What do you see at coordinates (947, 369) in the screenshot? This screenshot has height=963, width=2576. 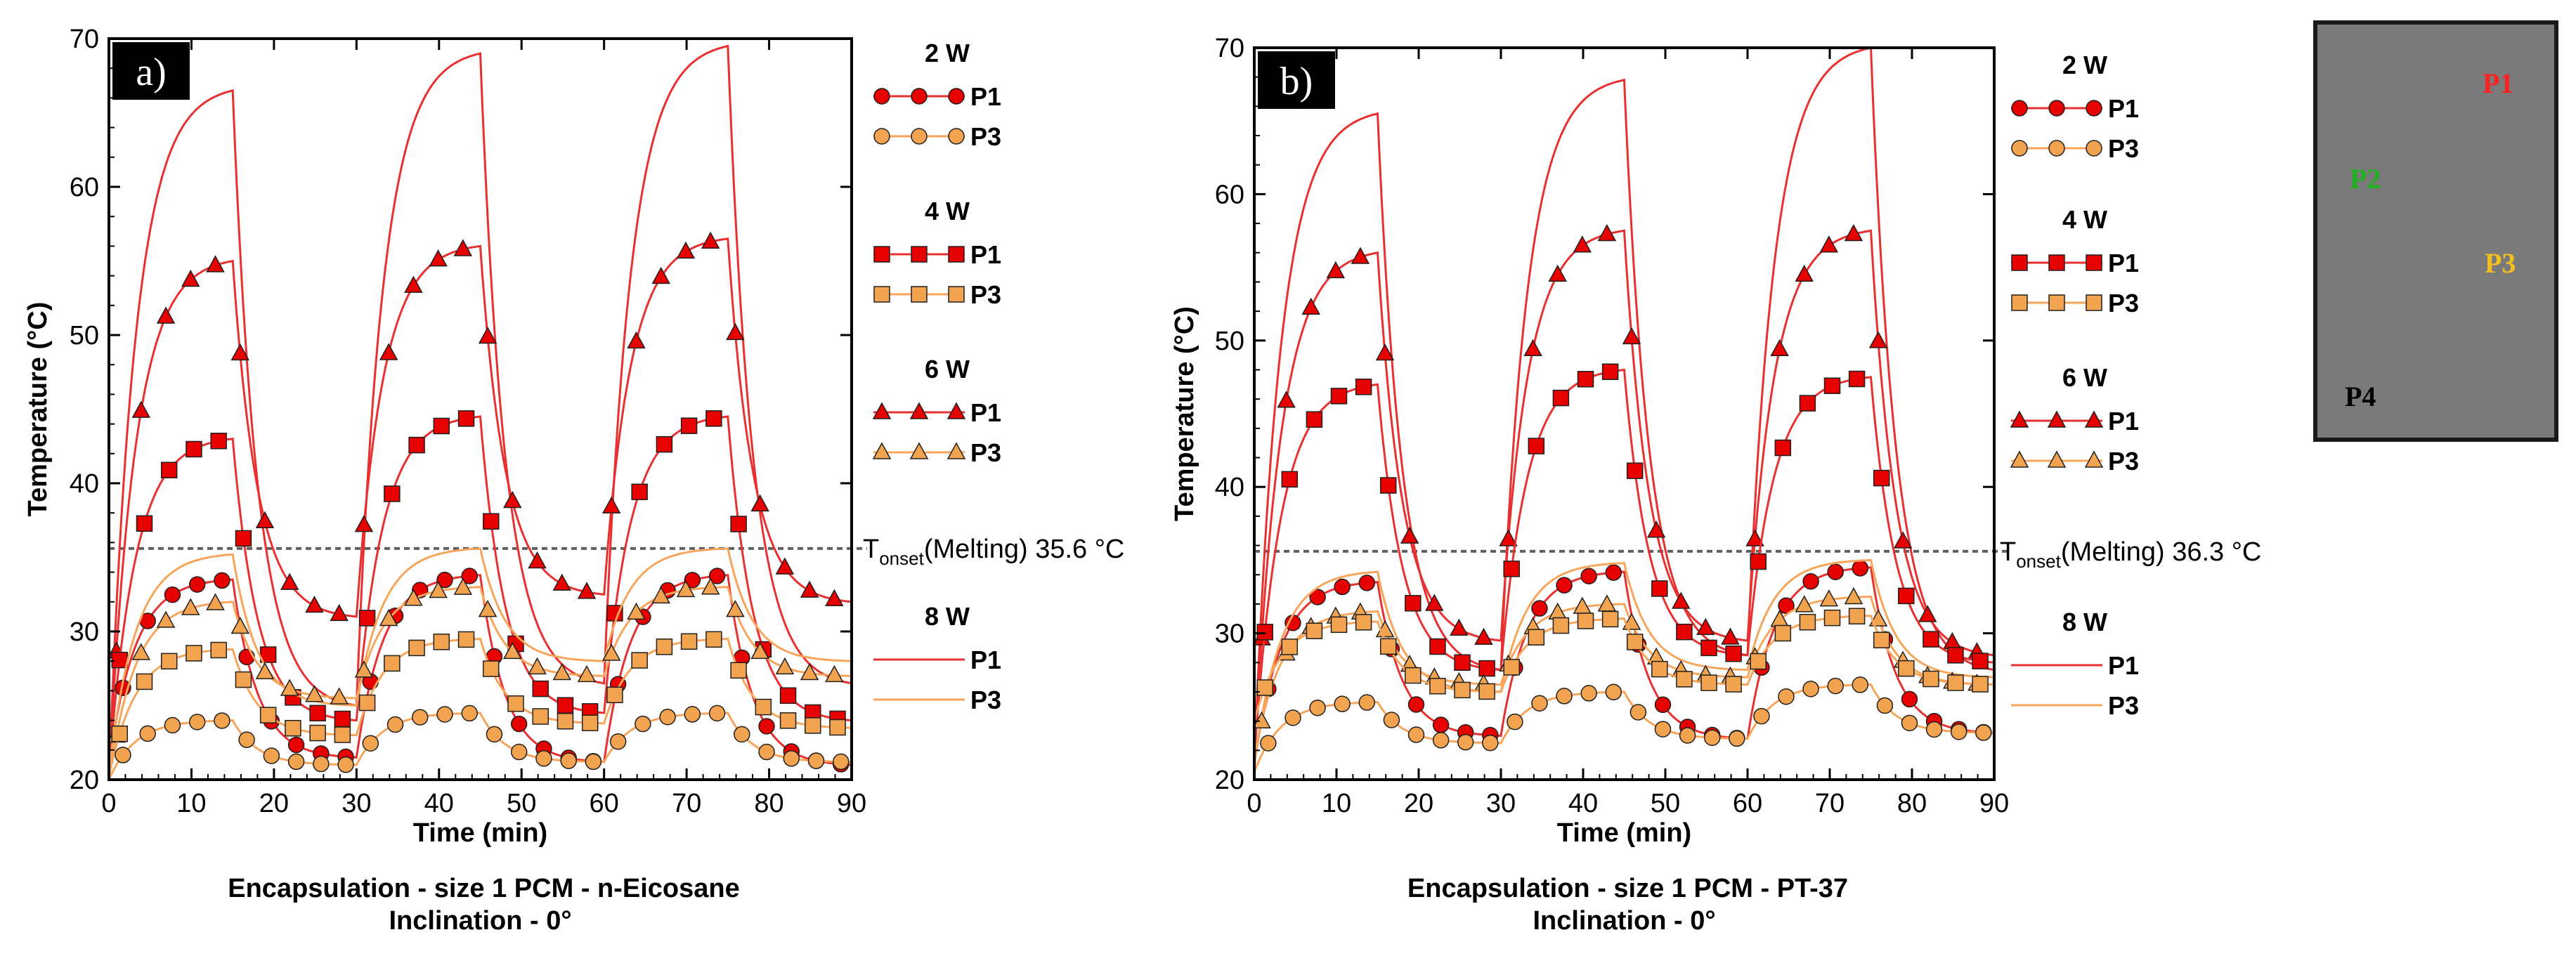 I see `legend-group-title: 6 W` at bounding box center [947, 369].